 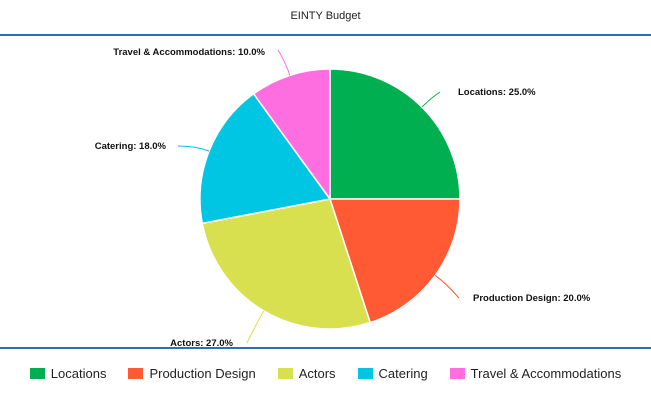 What do you see at coordinates (403, 373) in the screenshot?
I see `legend-label: Catering` at bounding box center [403, 373].